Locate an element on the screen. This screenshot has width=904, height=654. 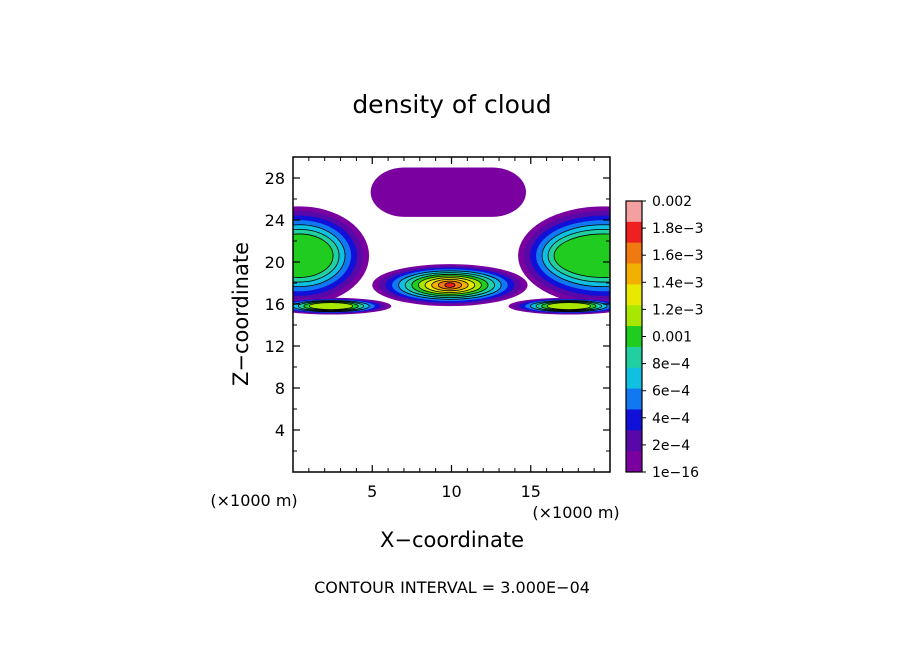
colorbar-label: 1e−16 is located at coordinates (675, 473).